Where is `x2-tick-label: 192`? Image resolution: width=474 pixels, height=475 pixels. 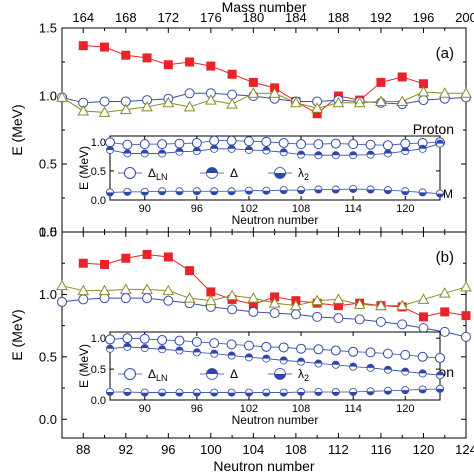
x2-tick-label: 192 is located at coordinates (381, 17).